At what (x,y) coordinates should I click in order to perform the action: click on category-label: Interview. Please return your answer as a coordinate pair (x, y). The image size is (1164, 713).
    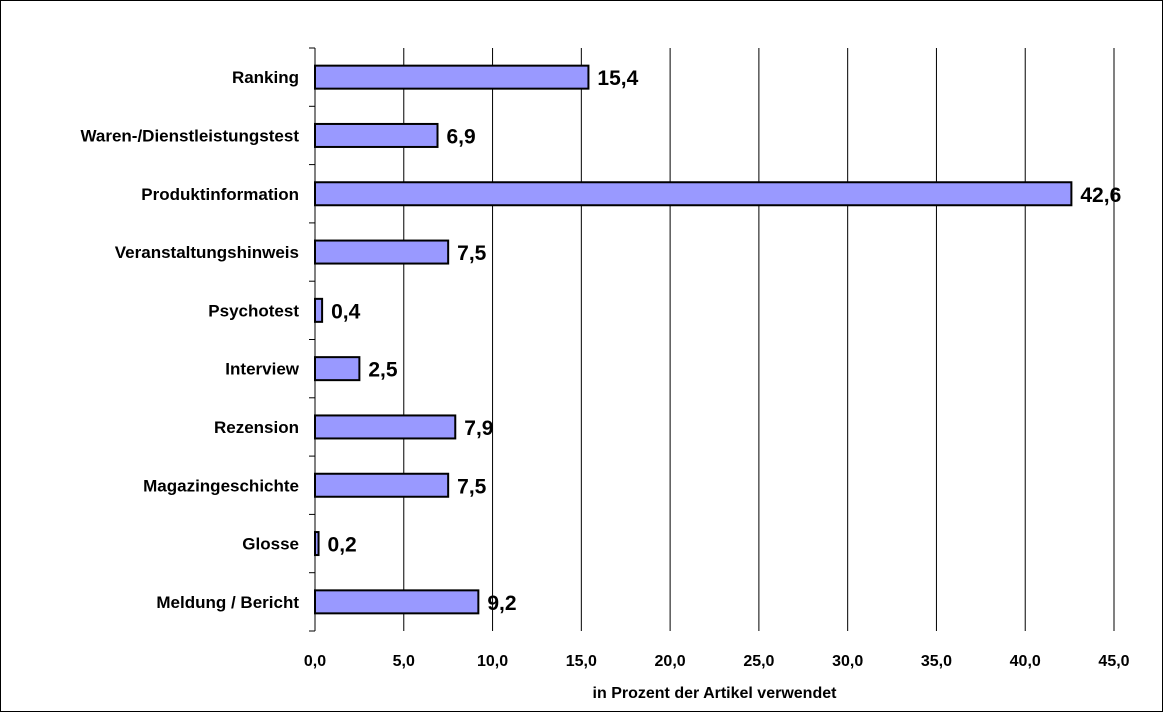
    Looking at the image, I should click on (262, 369).